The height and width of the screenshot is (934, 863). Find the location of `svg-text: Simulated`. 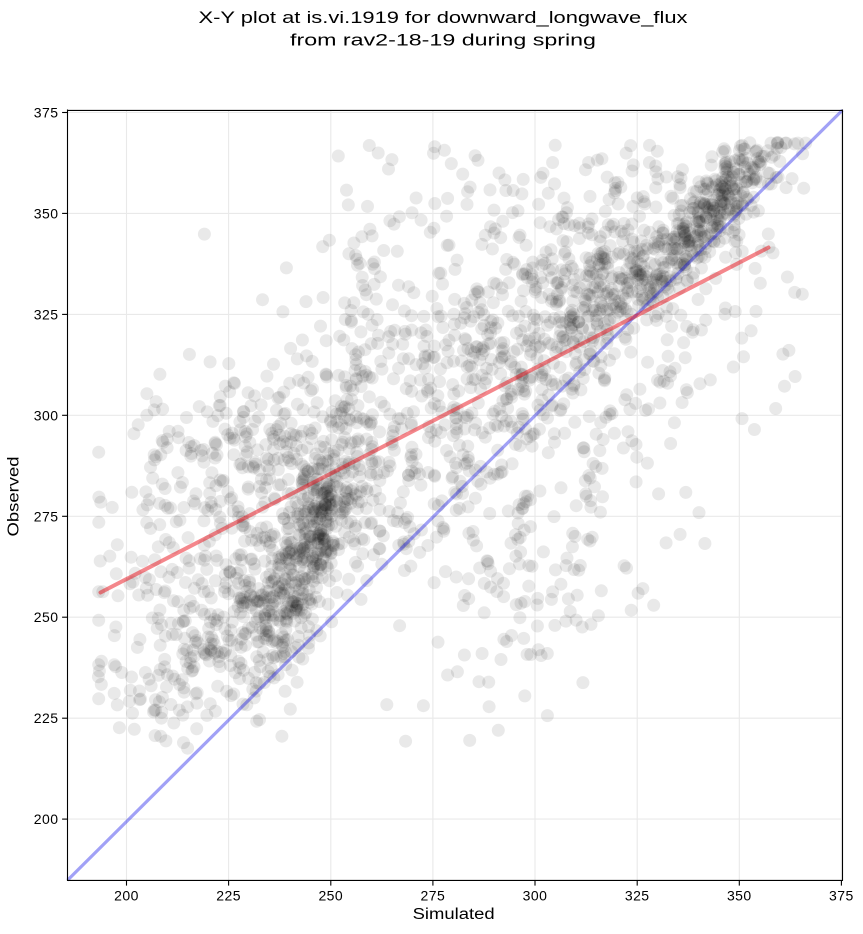

svg-text: Simulated is located at coordinates (454, 914).